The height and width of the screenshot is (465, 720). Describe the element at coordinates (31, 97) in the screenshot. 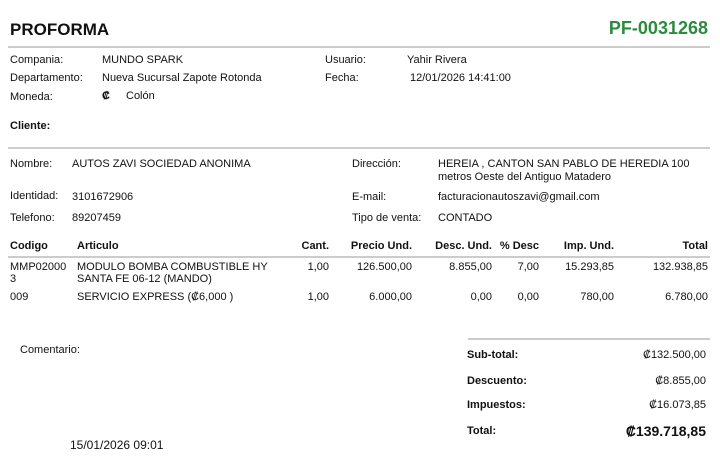

I see `moneda-label: Moneda:` at that location.